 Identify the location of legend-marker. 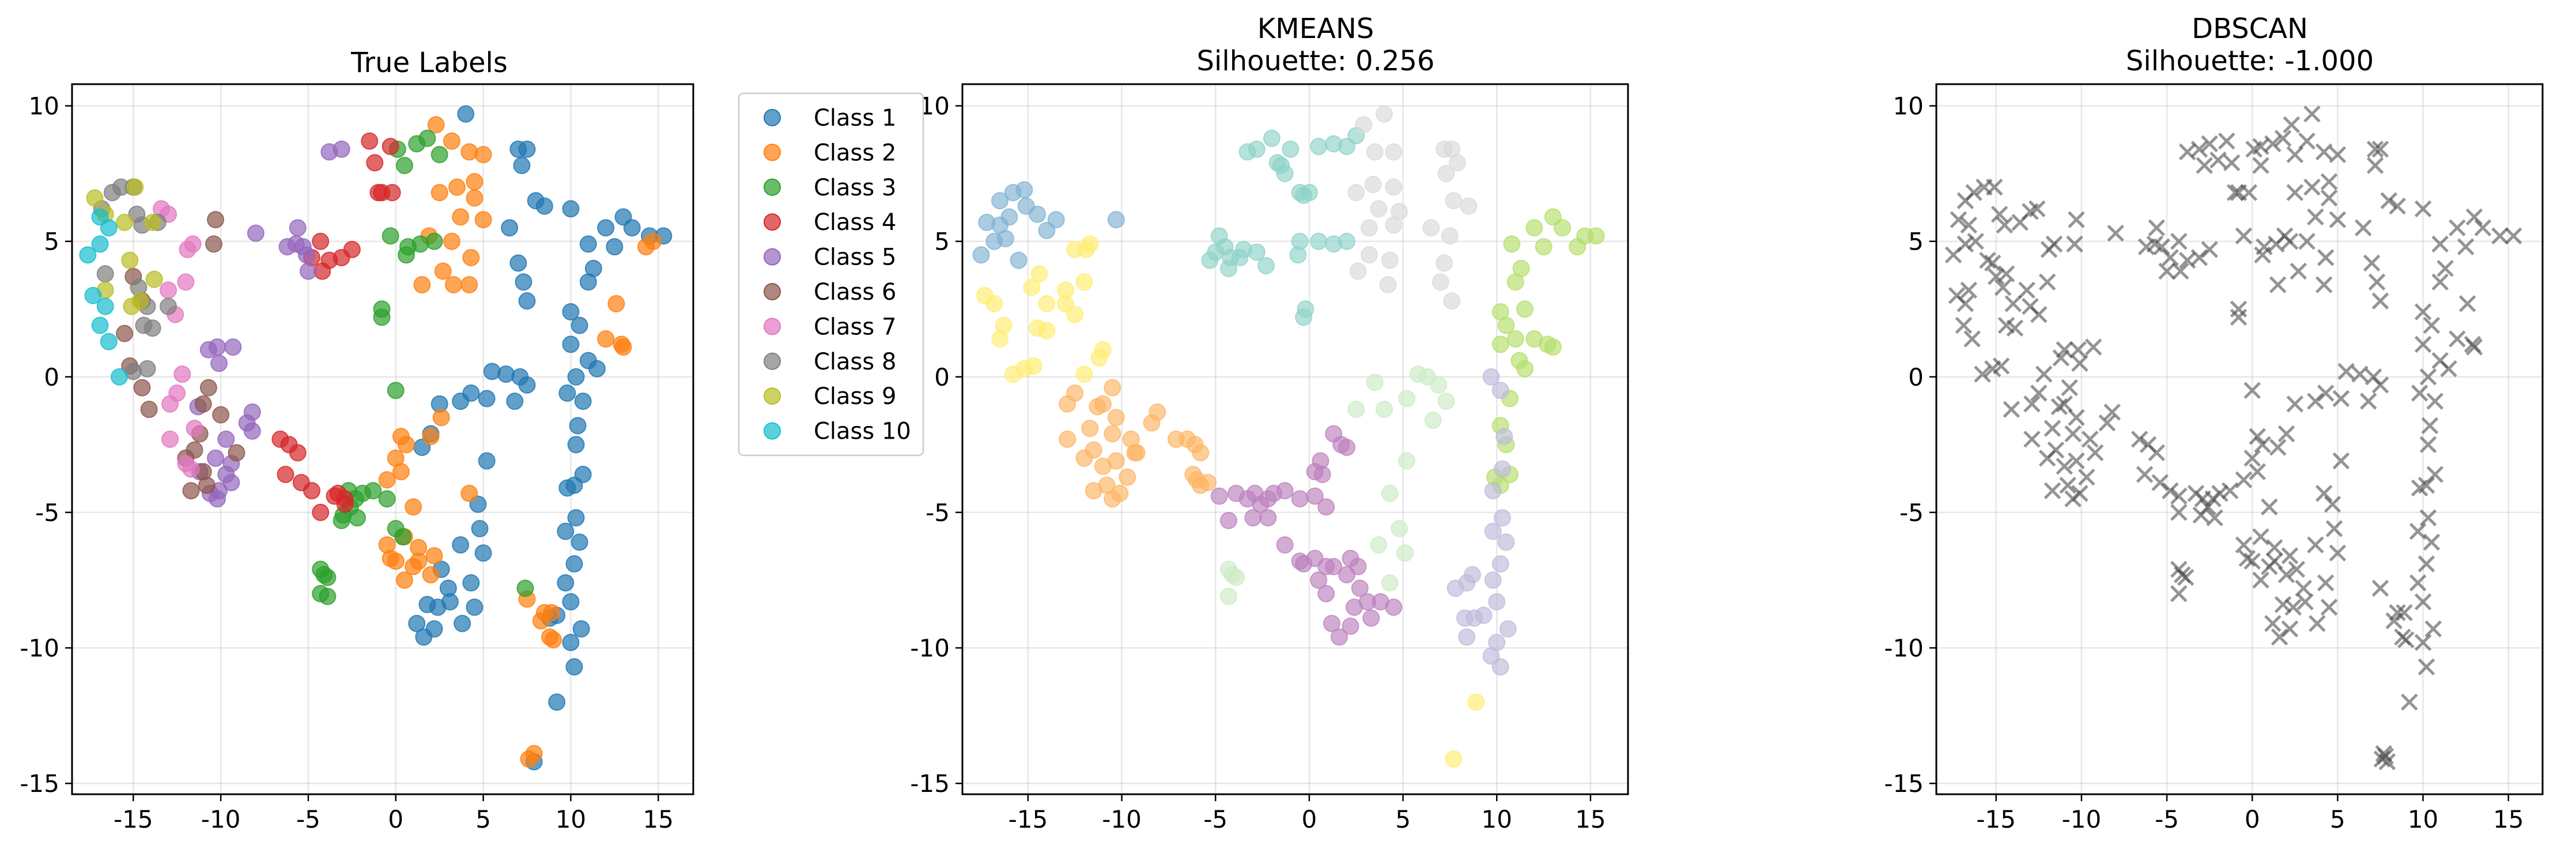
(773, 291).